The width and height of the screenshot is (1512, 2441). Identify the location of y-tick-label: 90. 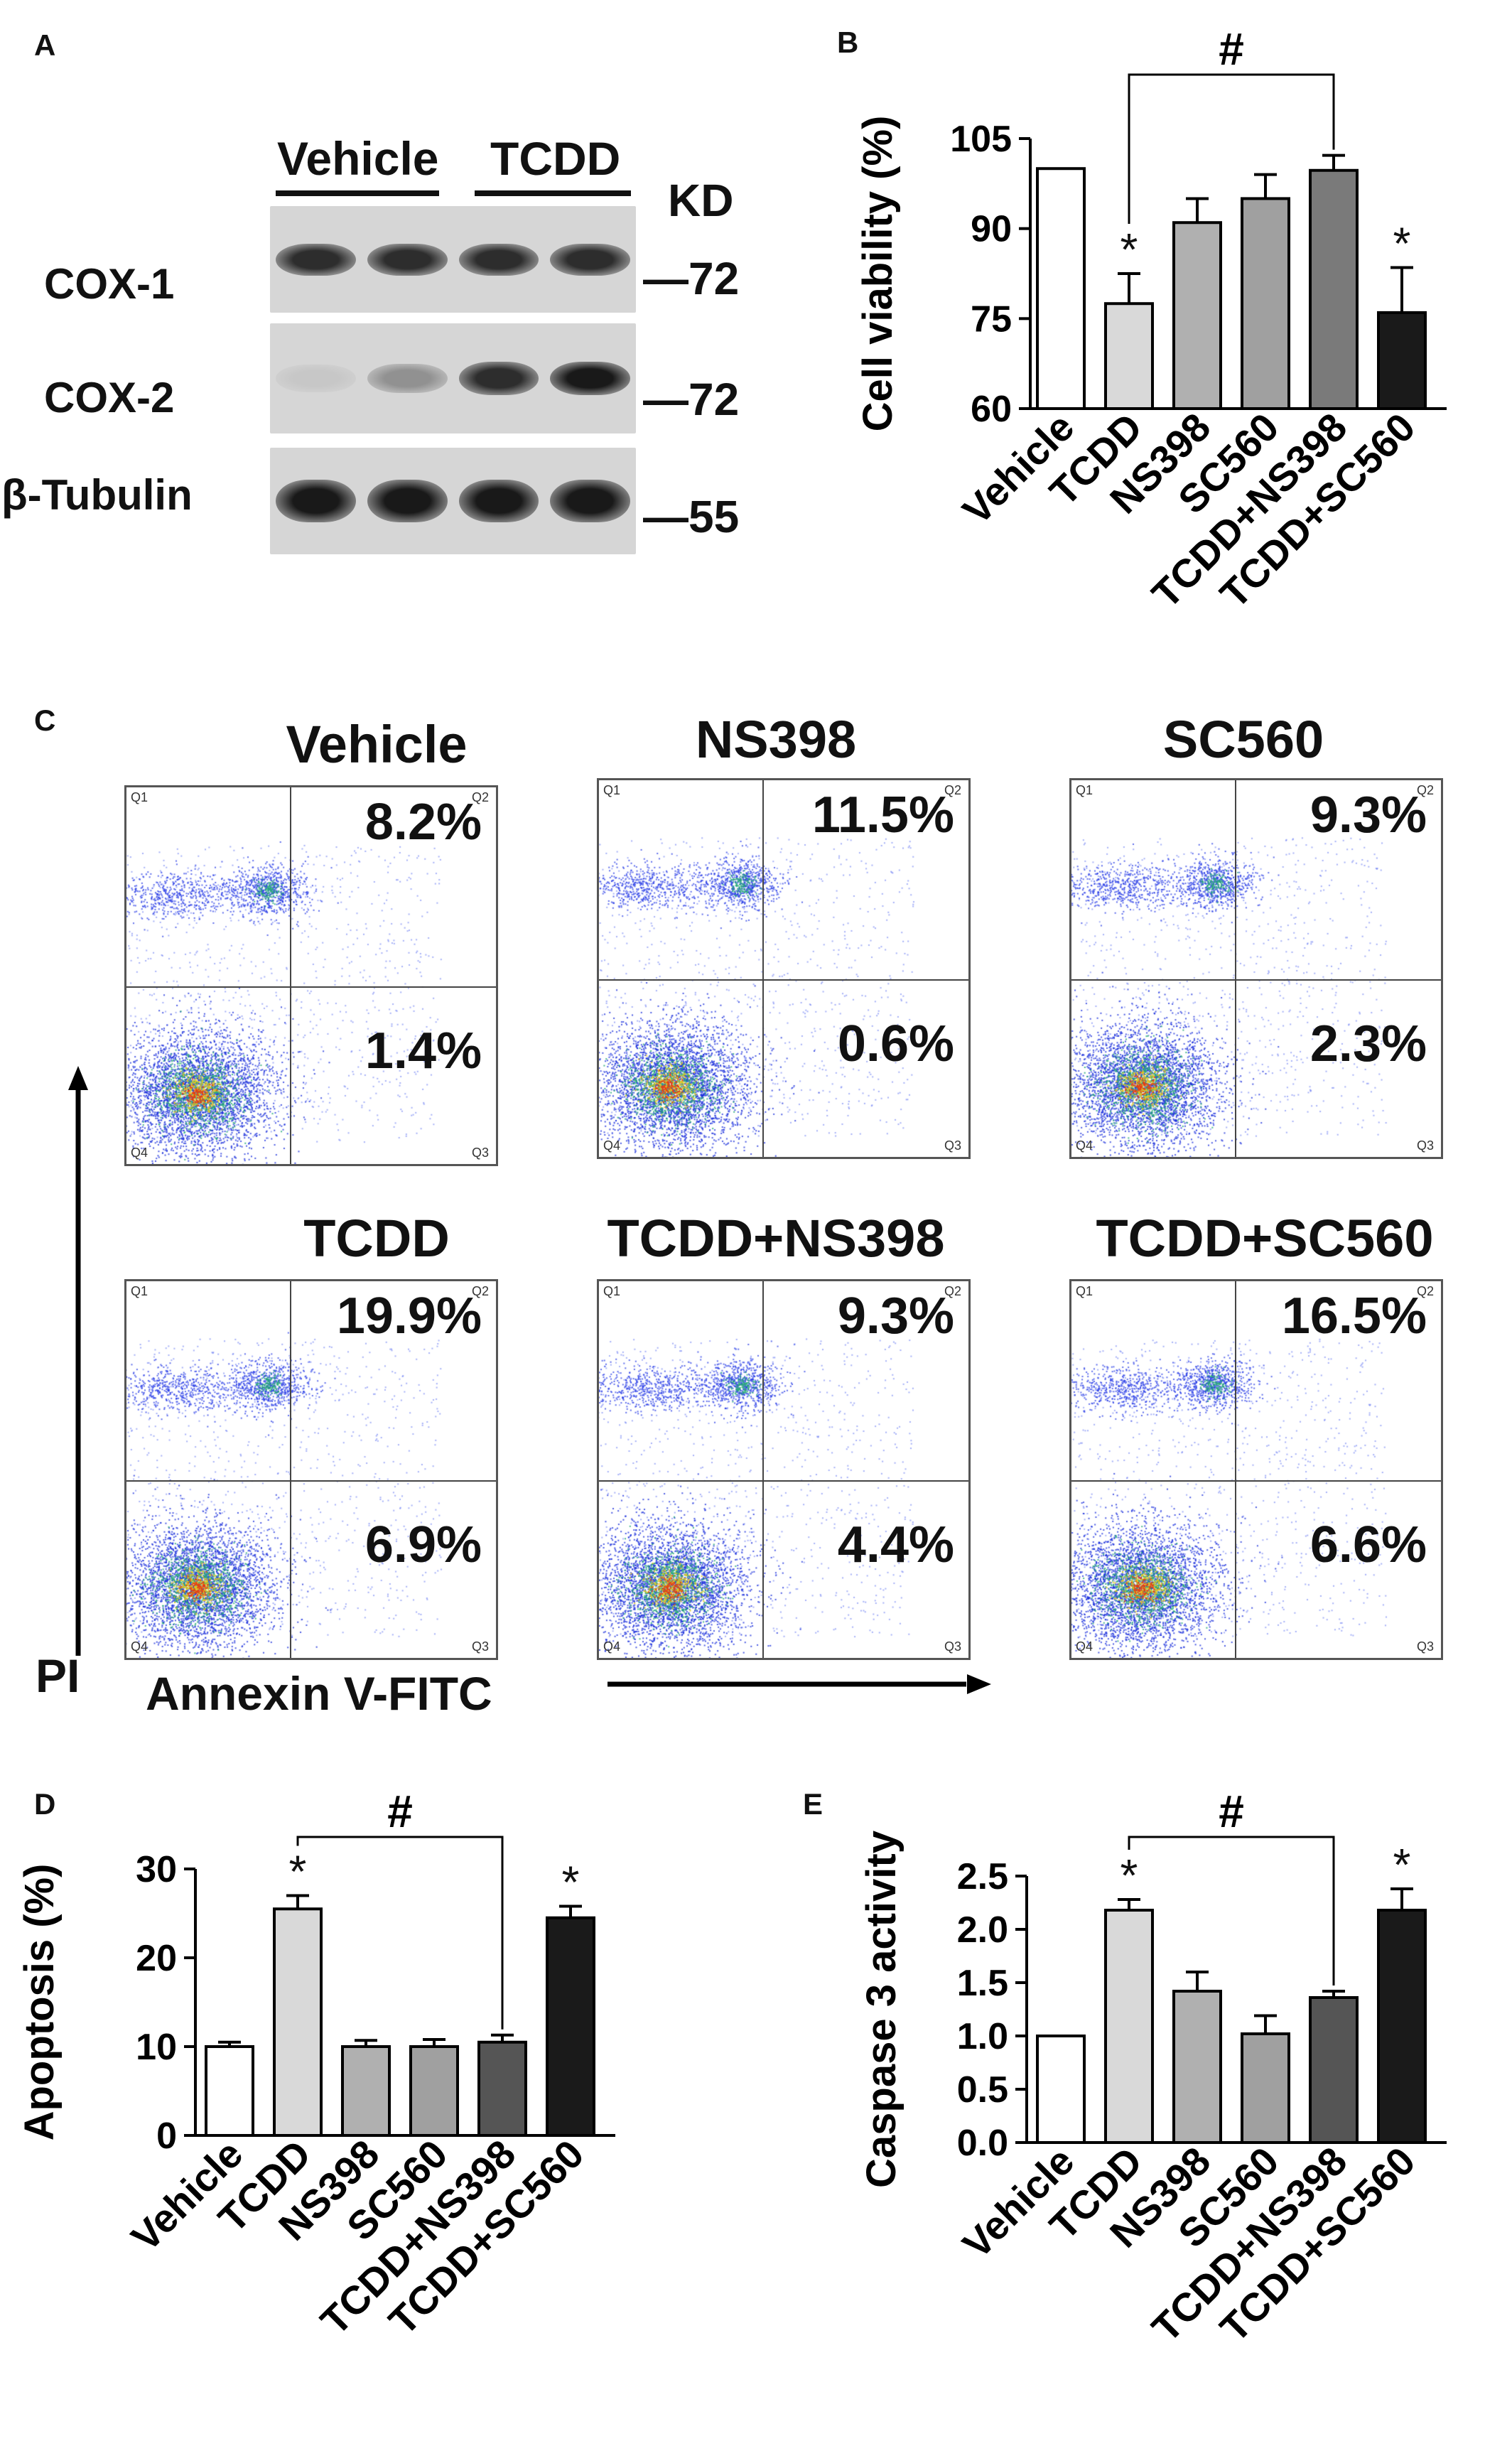
(992, 230).